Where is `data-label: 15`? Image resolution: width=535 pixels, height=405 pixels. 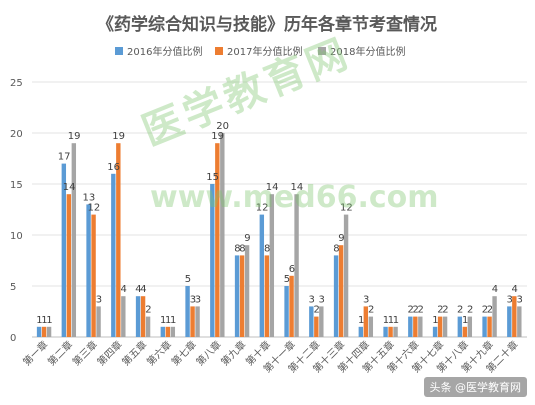 data-label: 15 is located at coordinates (212, 177).